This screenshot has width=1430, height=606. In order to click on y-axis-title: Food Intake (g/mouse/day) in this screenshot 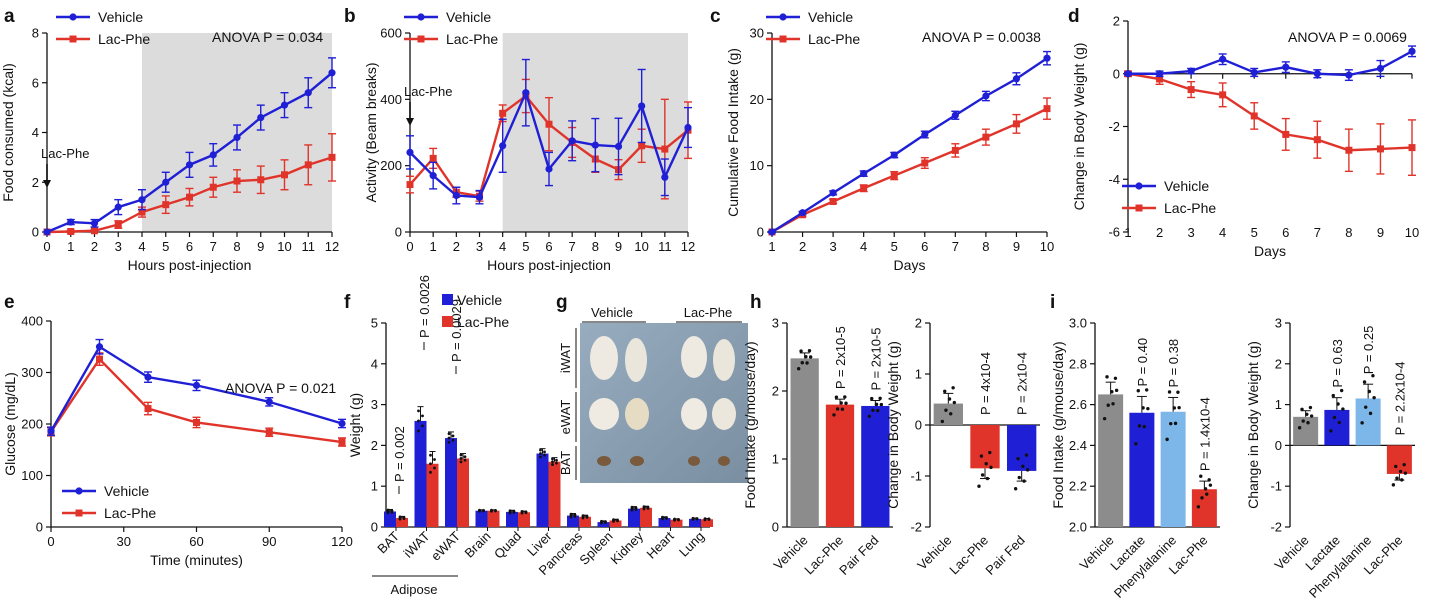, I will do `click(1058, 424)`.